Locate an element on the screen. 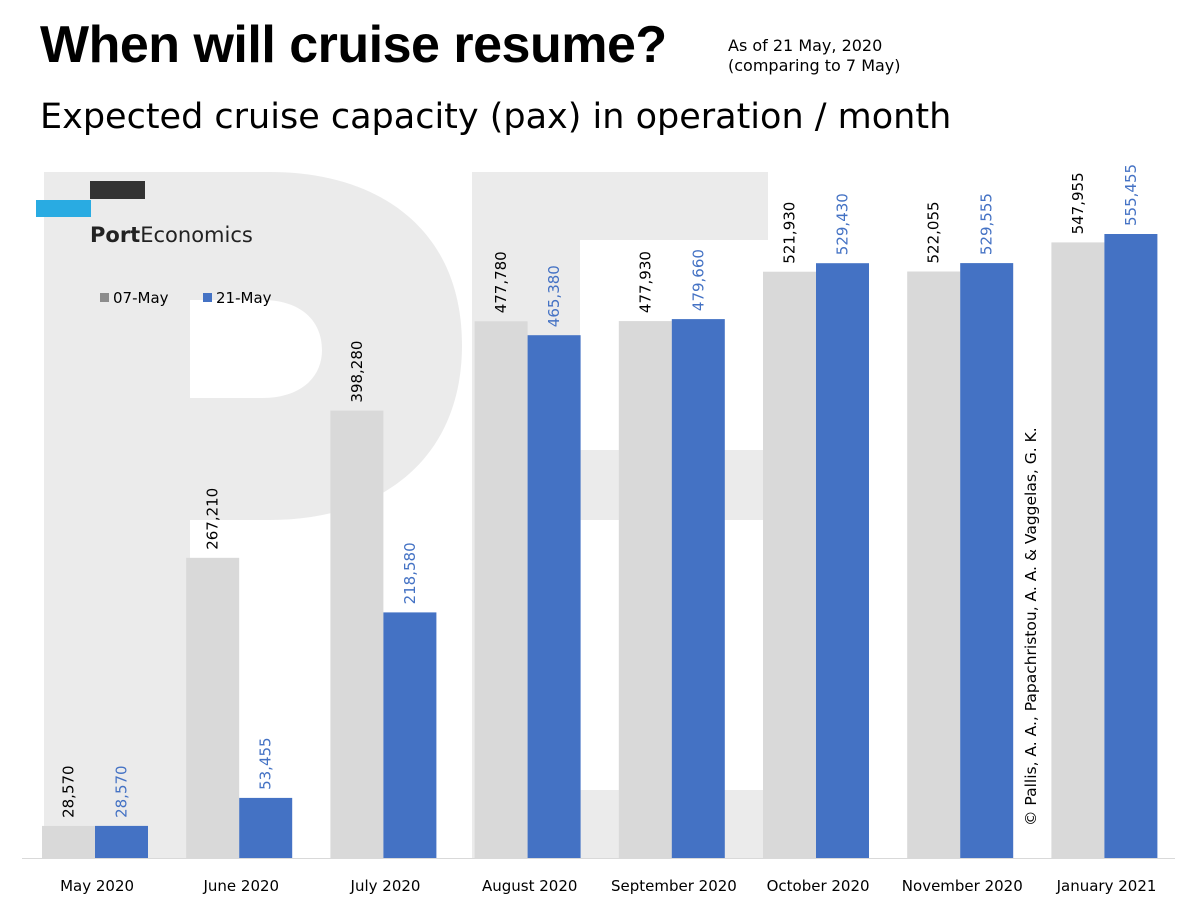  logo-text-regular: Economics is located at coordinates (196, 235).